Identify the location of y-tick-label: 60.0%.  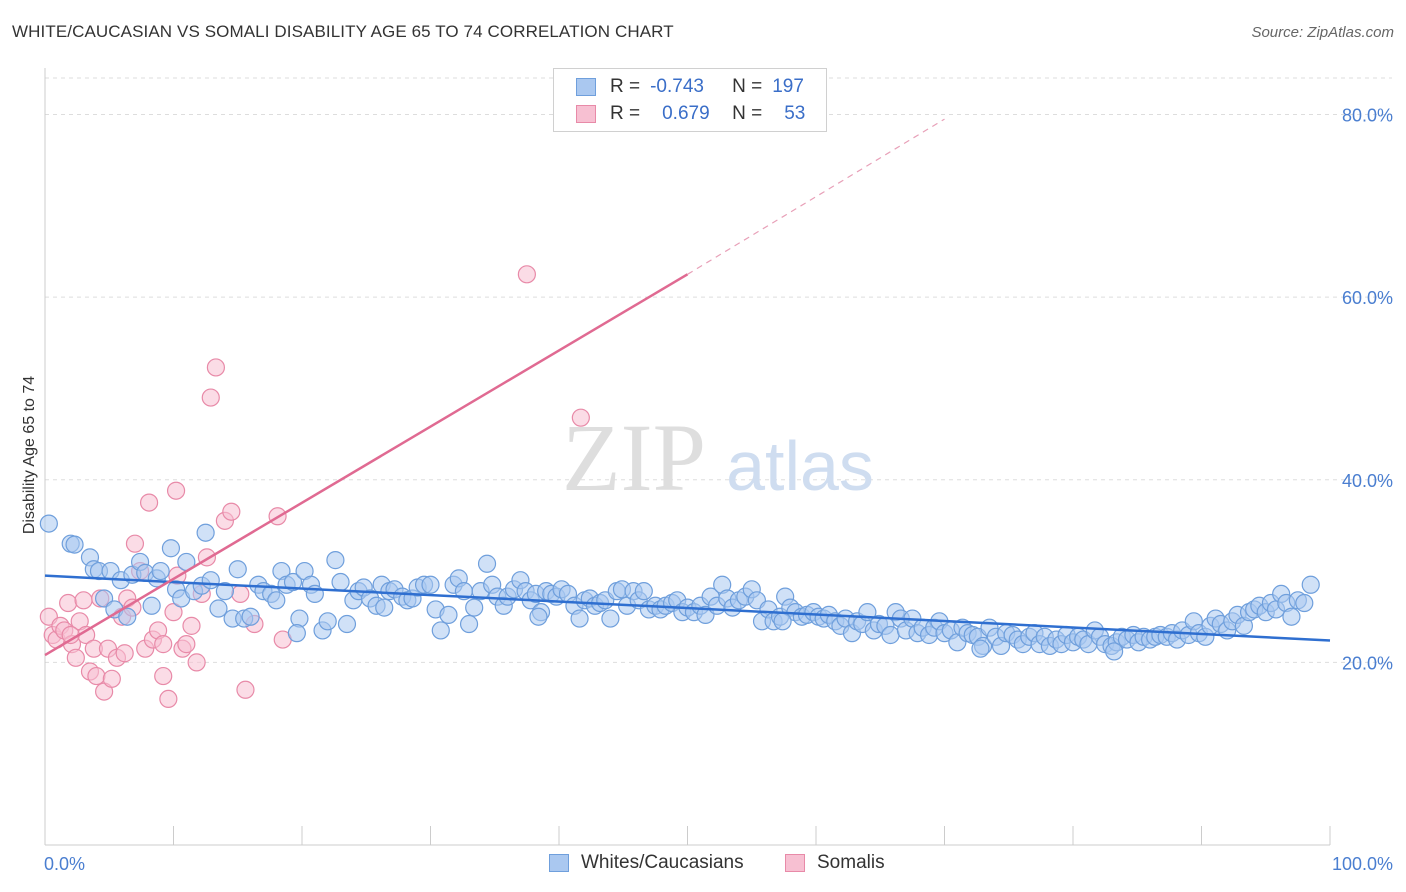
(1367, 298).